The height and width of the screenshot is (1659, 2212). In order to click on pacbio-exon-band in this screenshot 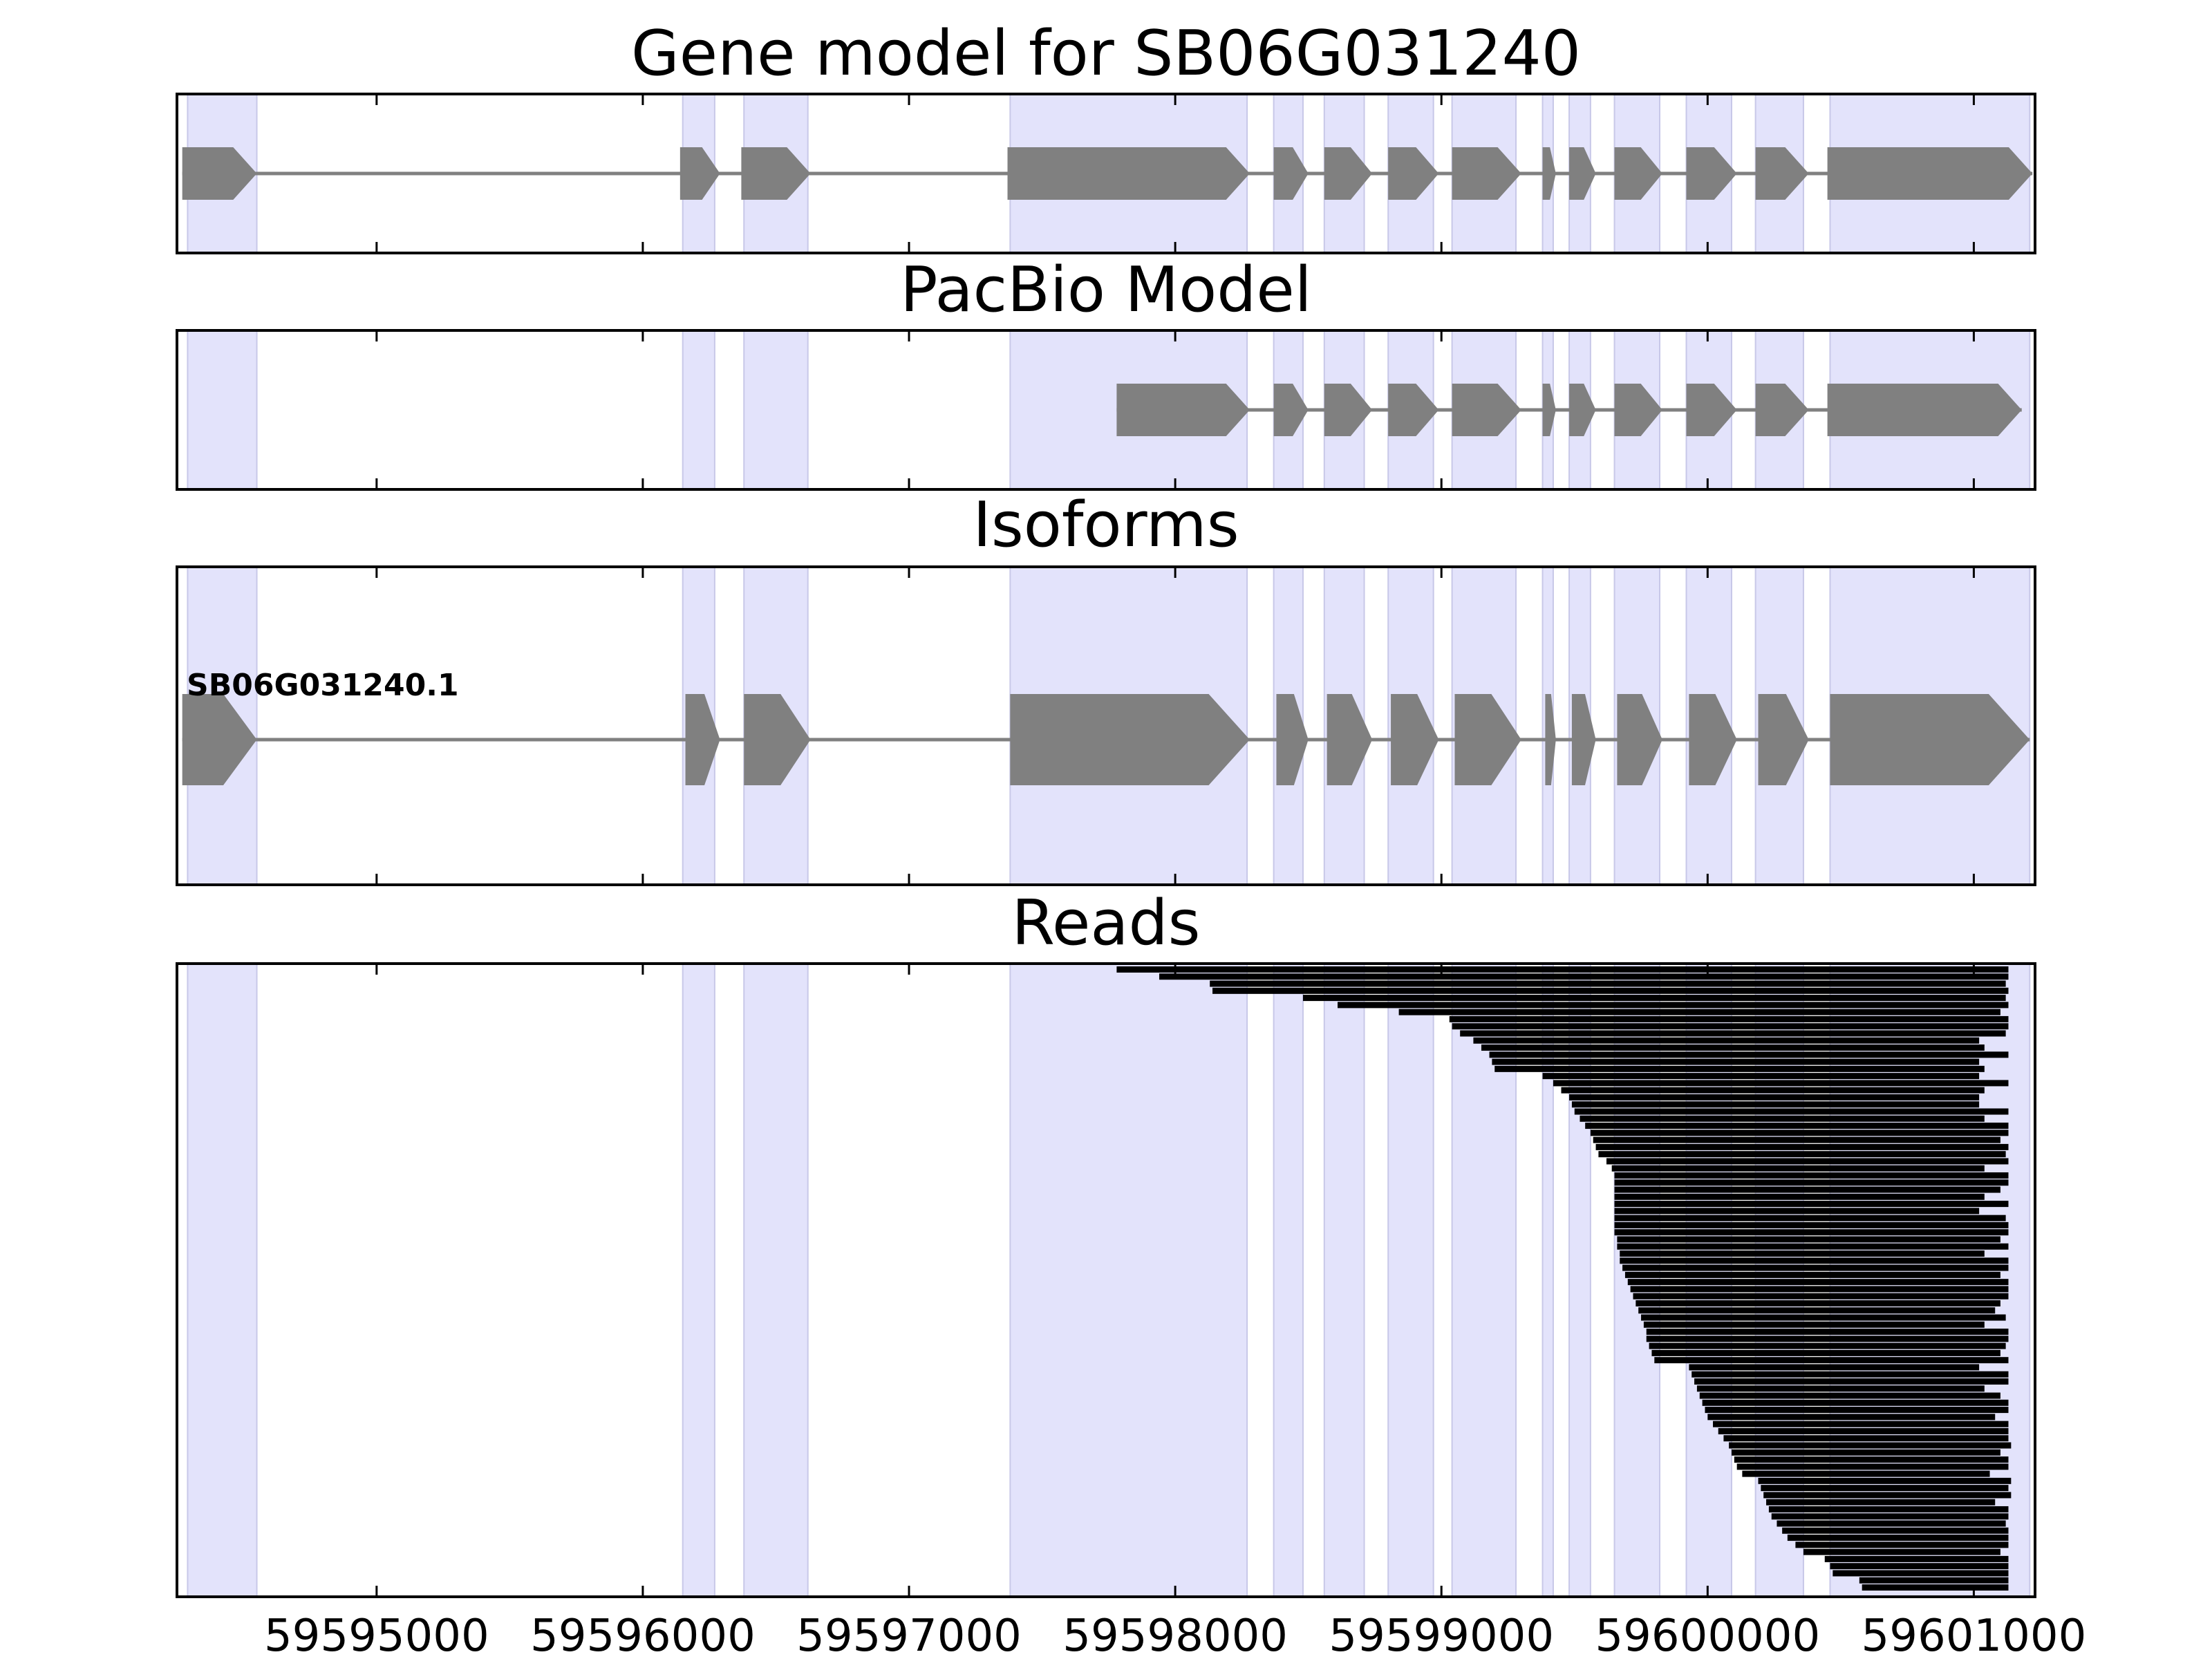, I will do `click(222, 410)`.